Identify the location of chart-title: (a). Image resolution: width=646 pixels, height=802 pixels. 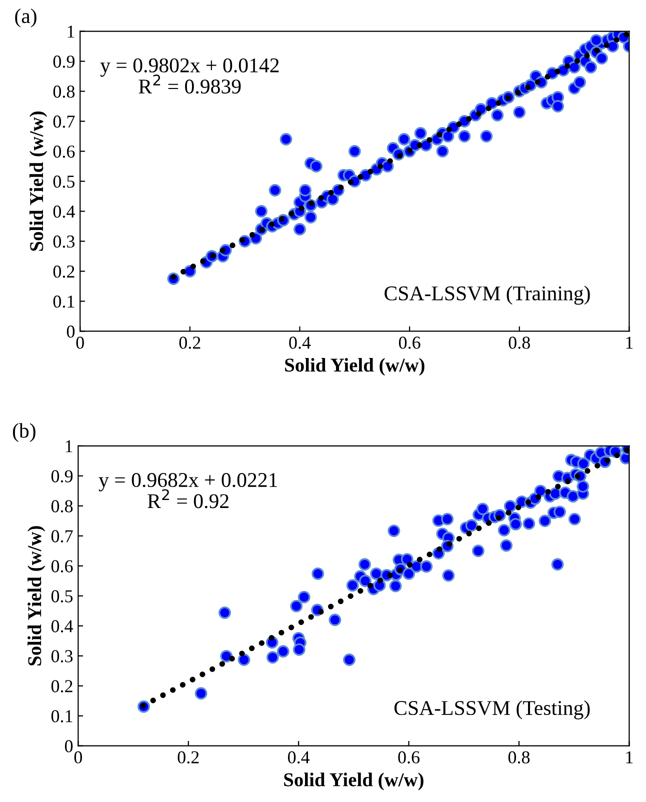
(25, 18).